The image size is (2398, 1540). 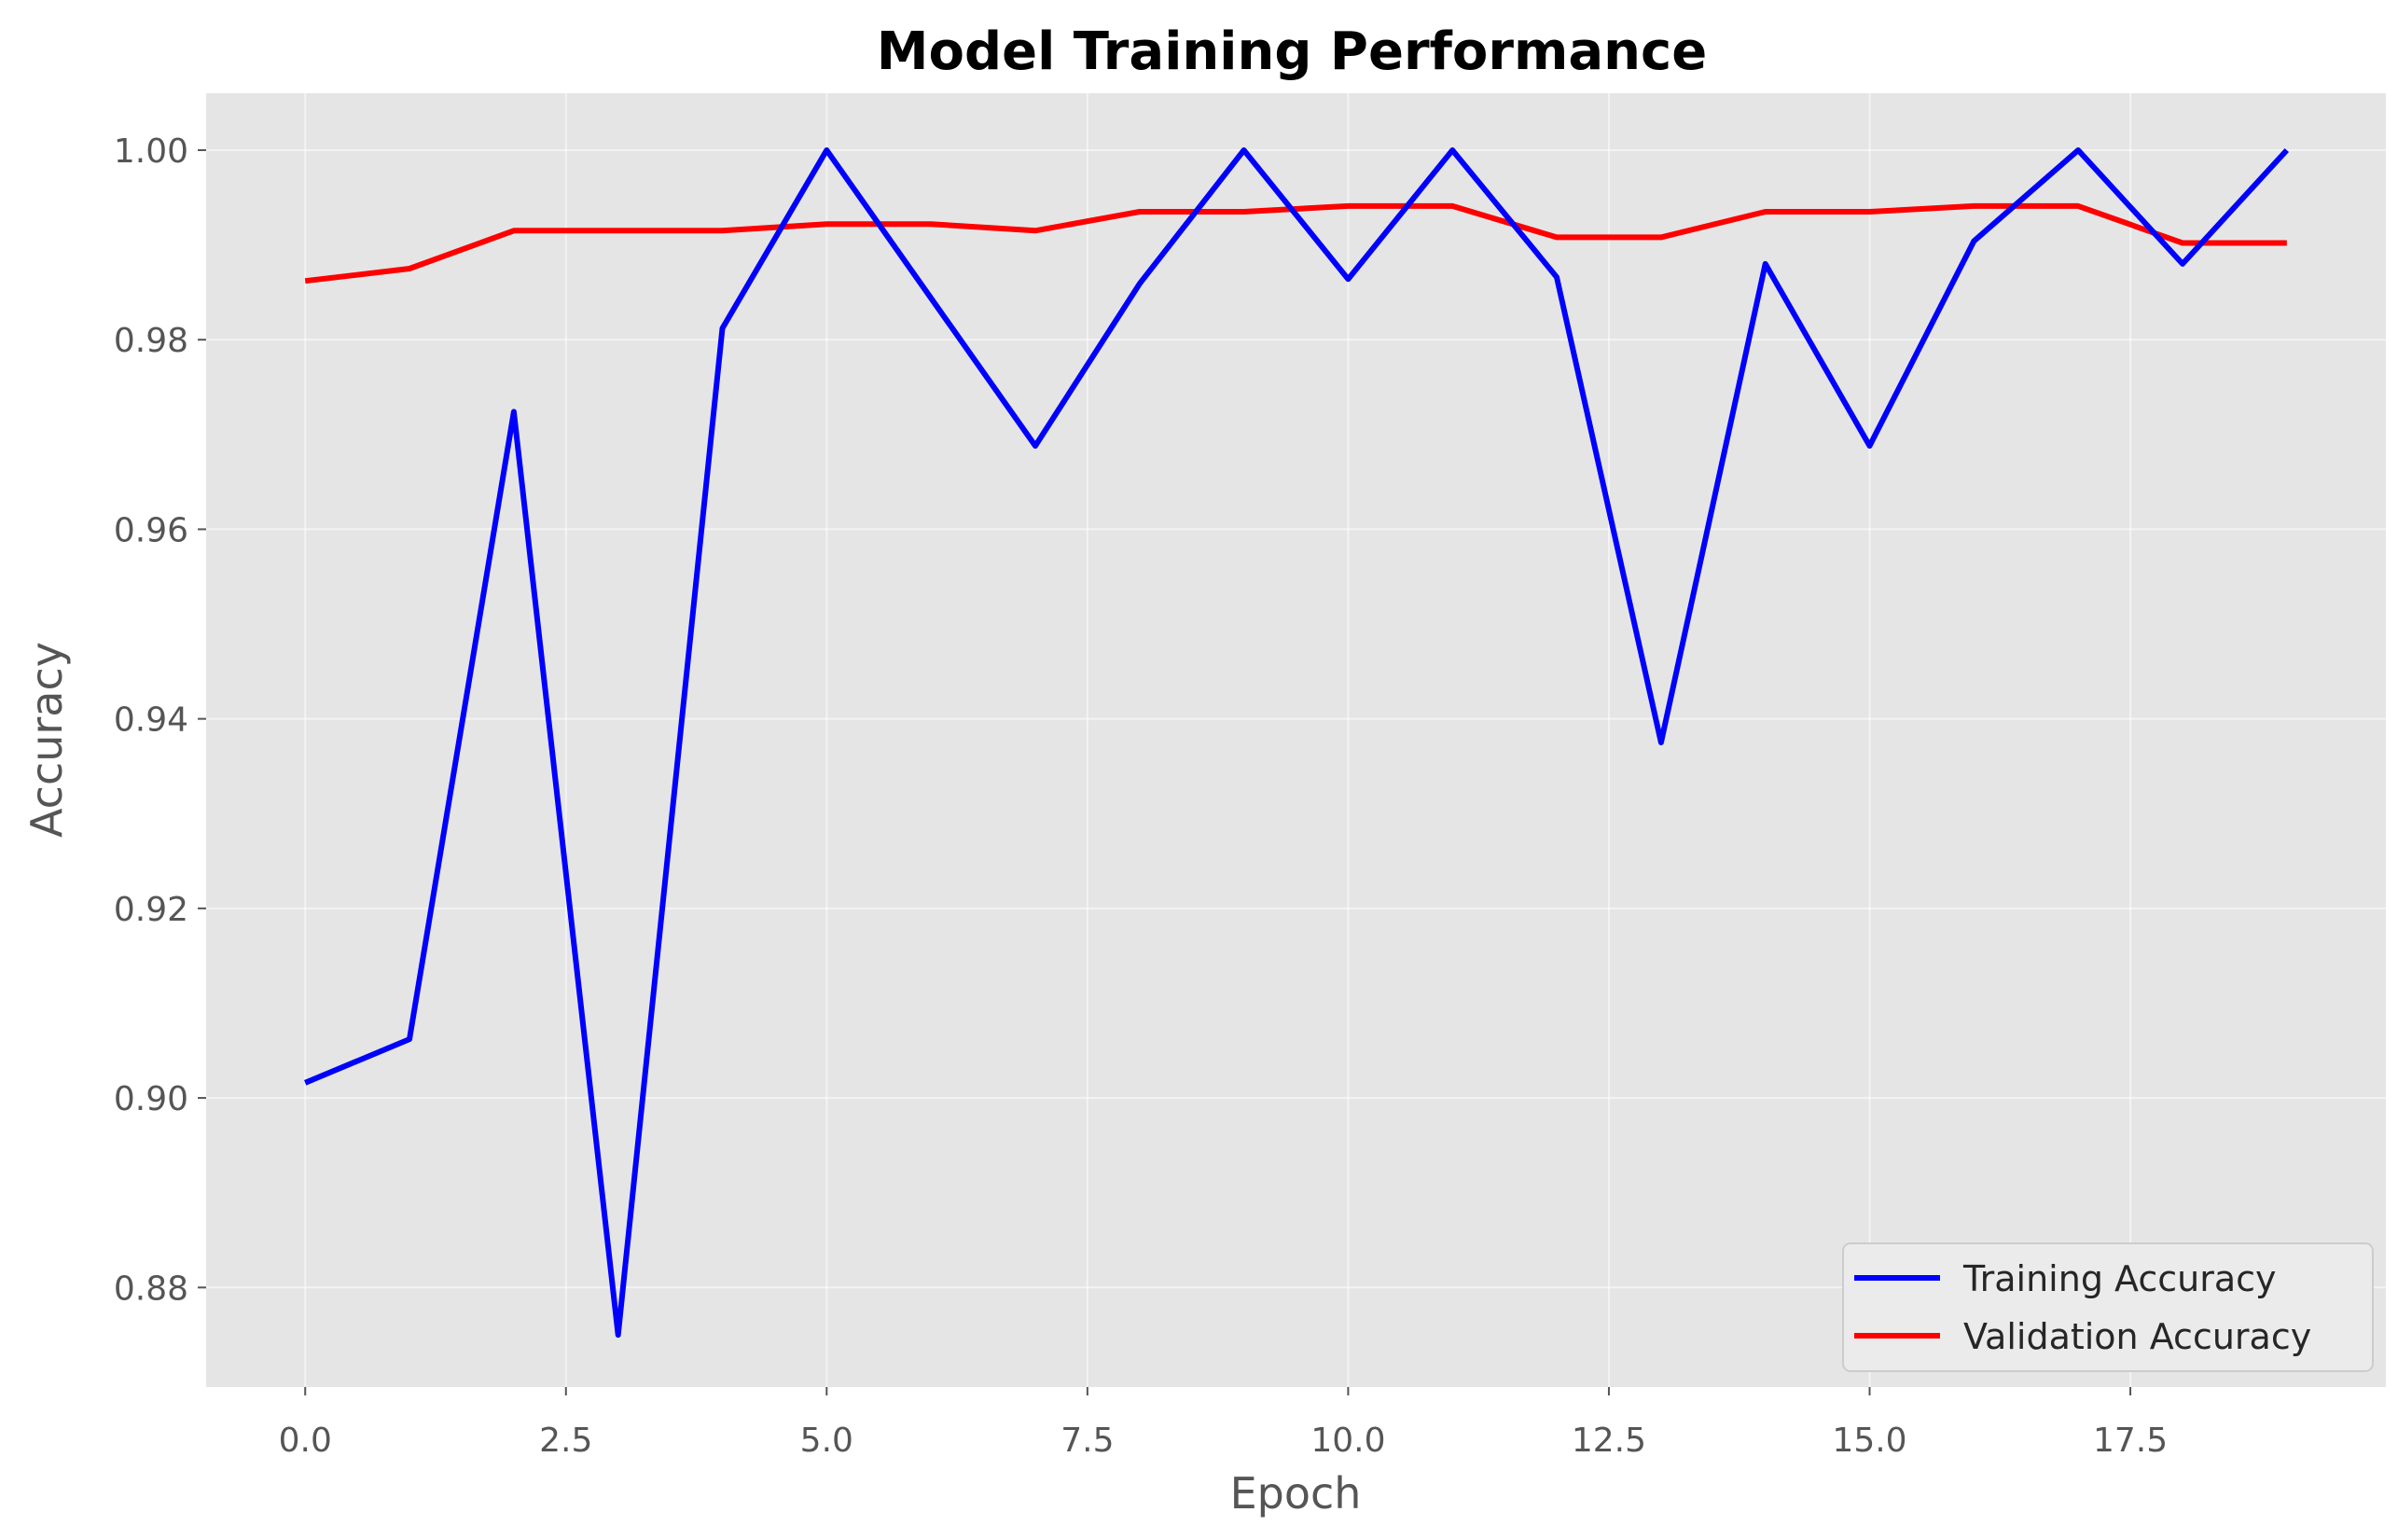 What do you see at coordinates (151, 341) in the screenshot?
I see `y-tick-label: 0.98` at bounding box center [151, 341].